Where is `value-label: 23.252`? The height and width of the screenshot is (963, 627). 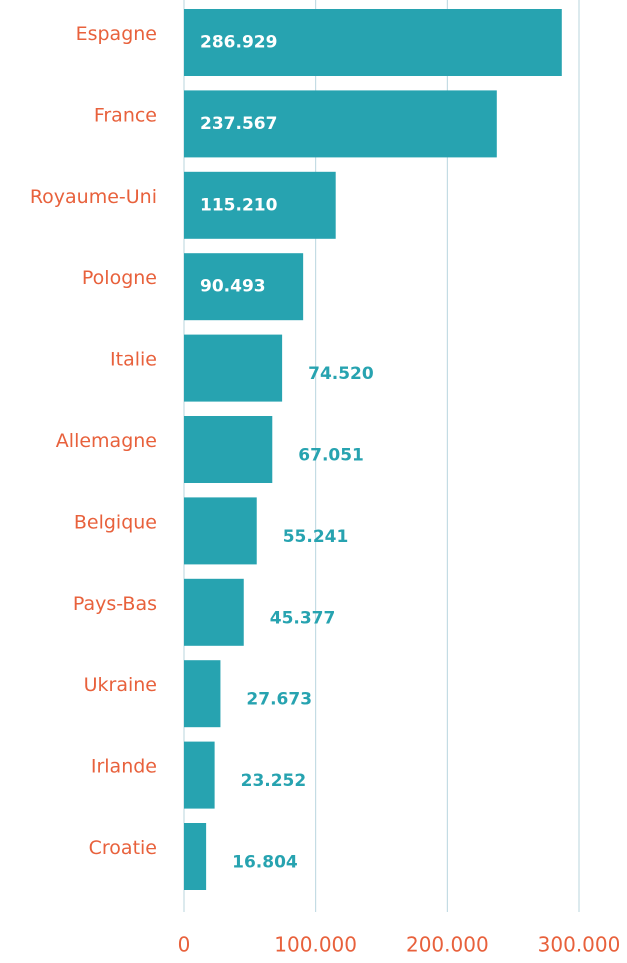
value-label: 23.252 is located at coordinates (274, 781).